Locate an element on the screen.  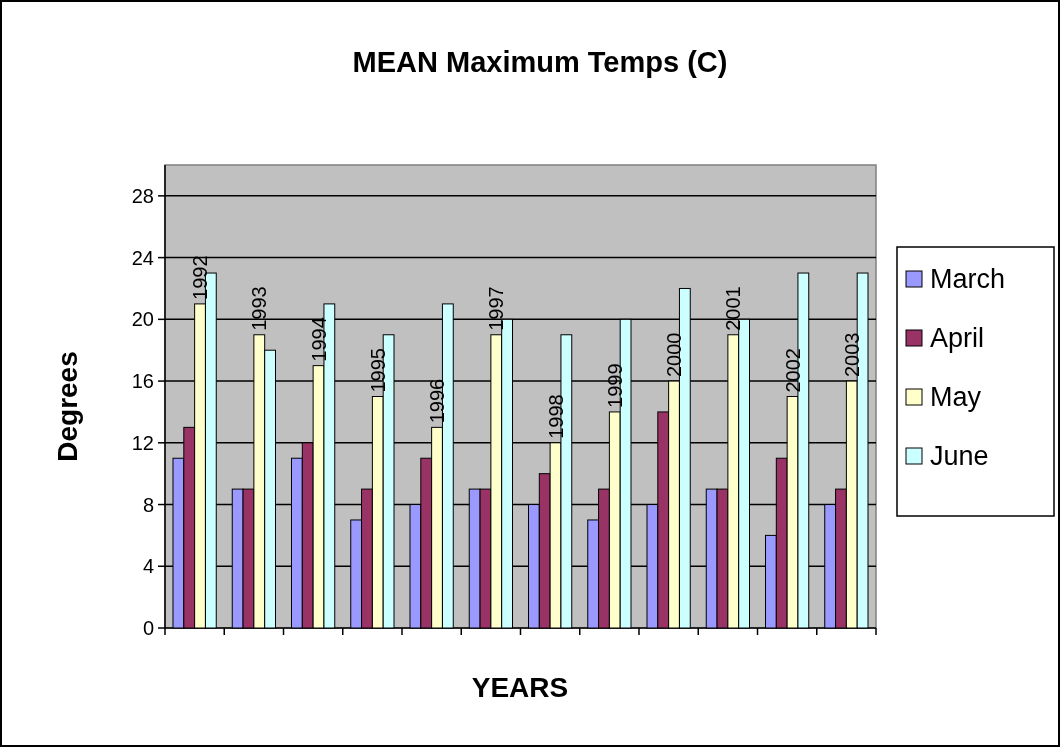
y-tick-label: 8 is located at coordinates (148, 504).